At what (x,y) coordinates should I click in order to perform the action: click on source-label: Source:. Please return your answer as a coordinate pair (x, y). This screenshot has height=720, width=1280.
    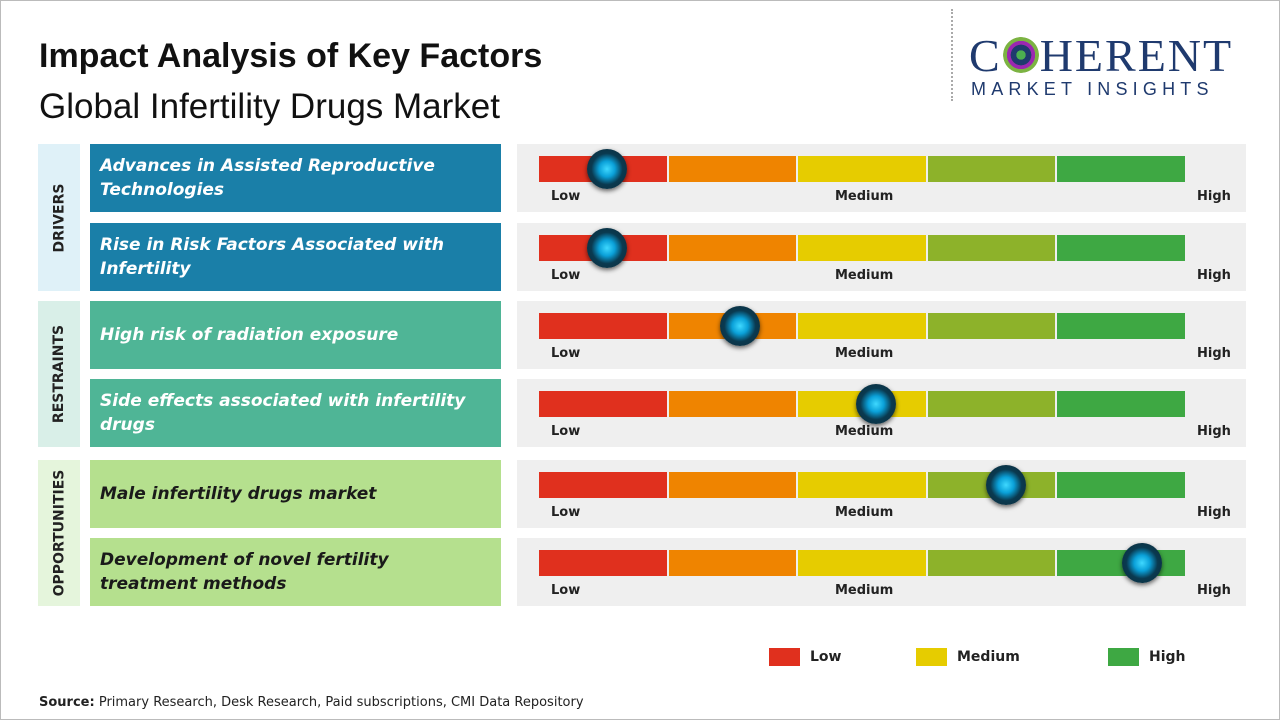
    Looking at the image, I should click on (67, 702).